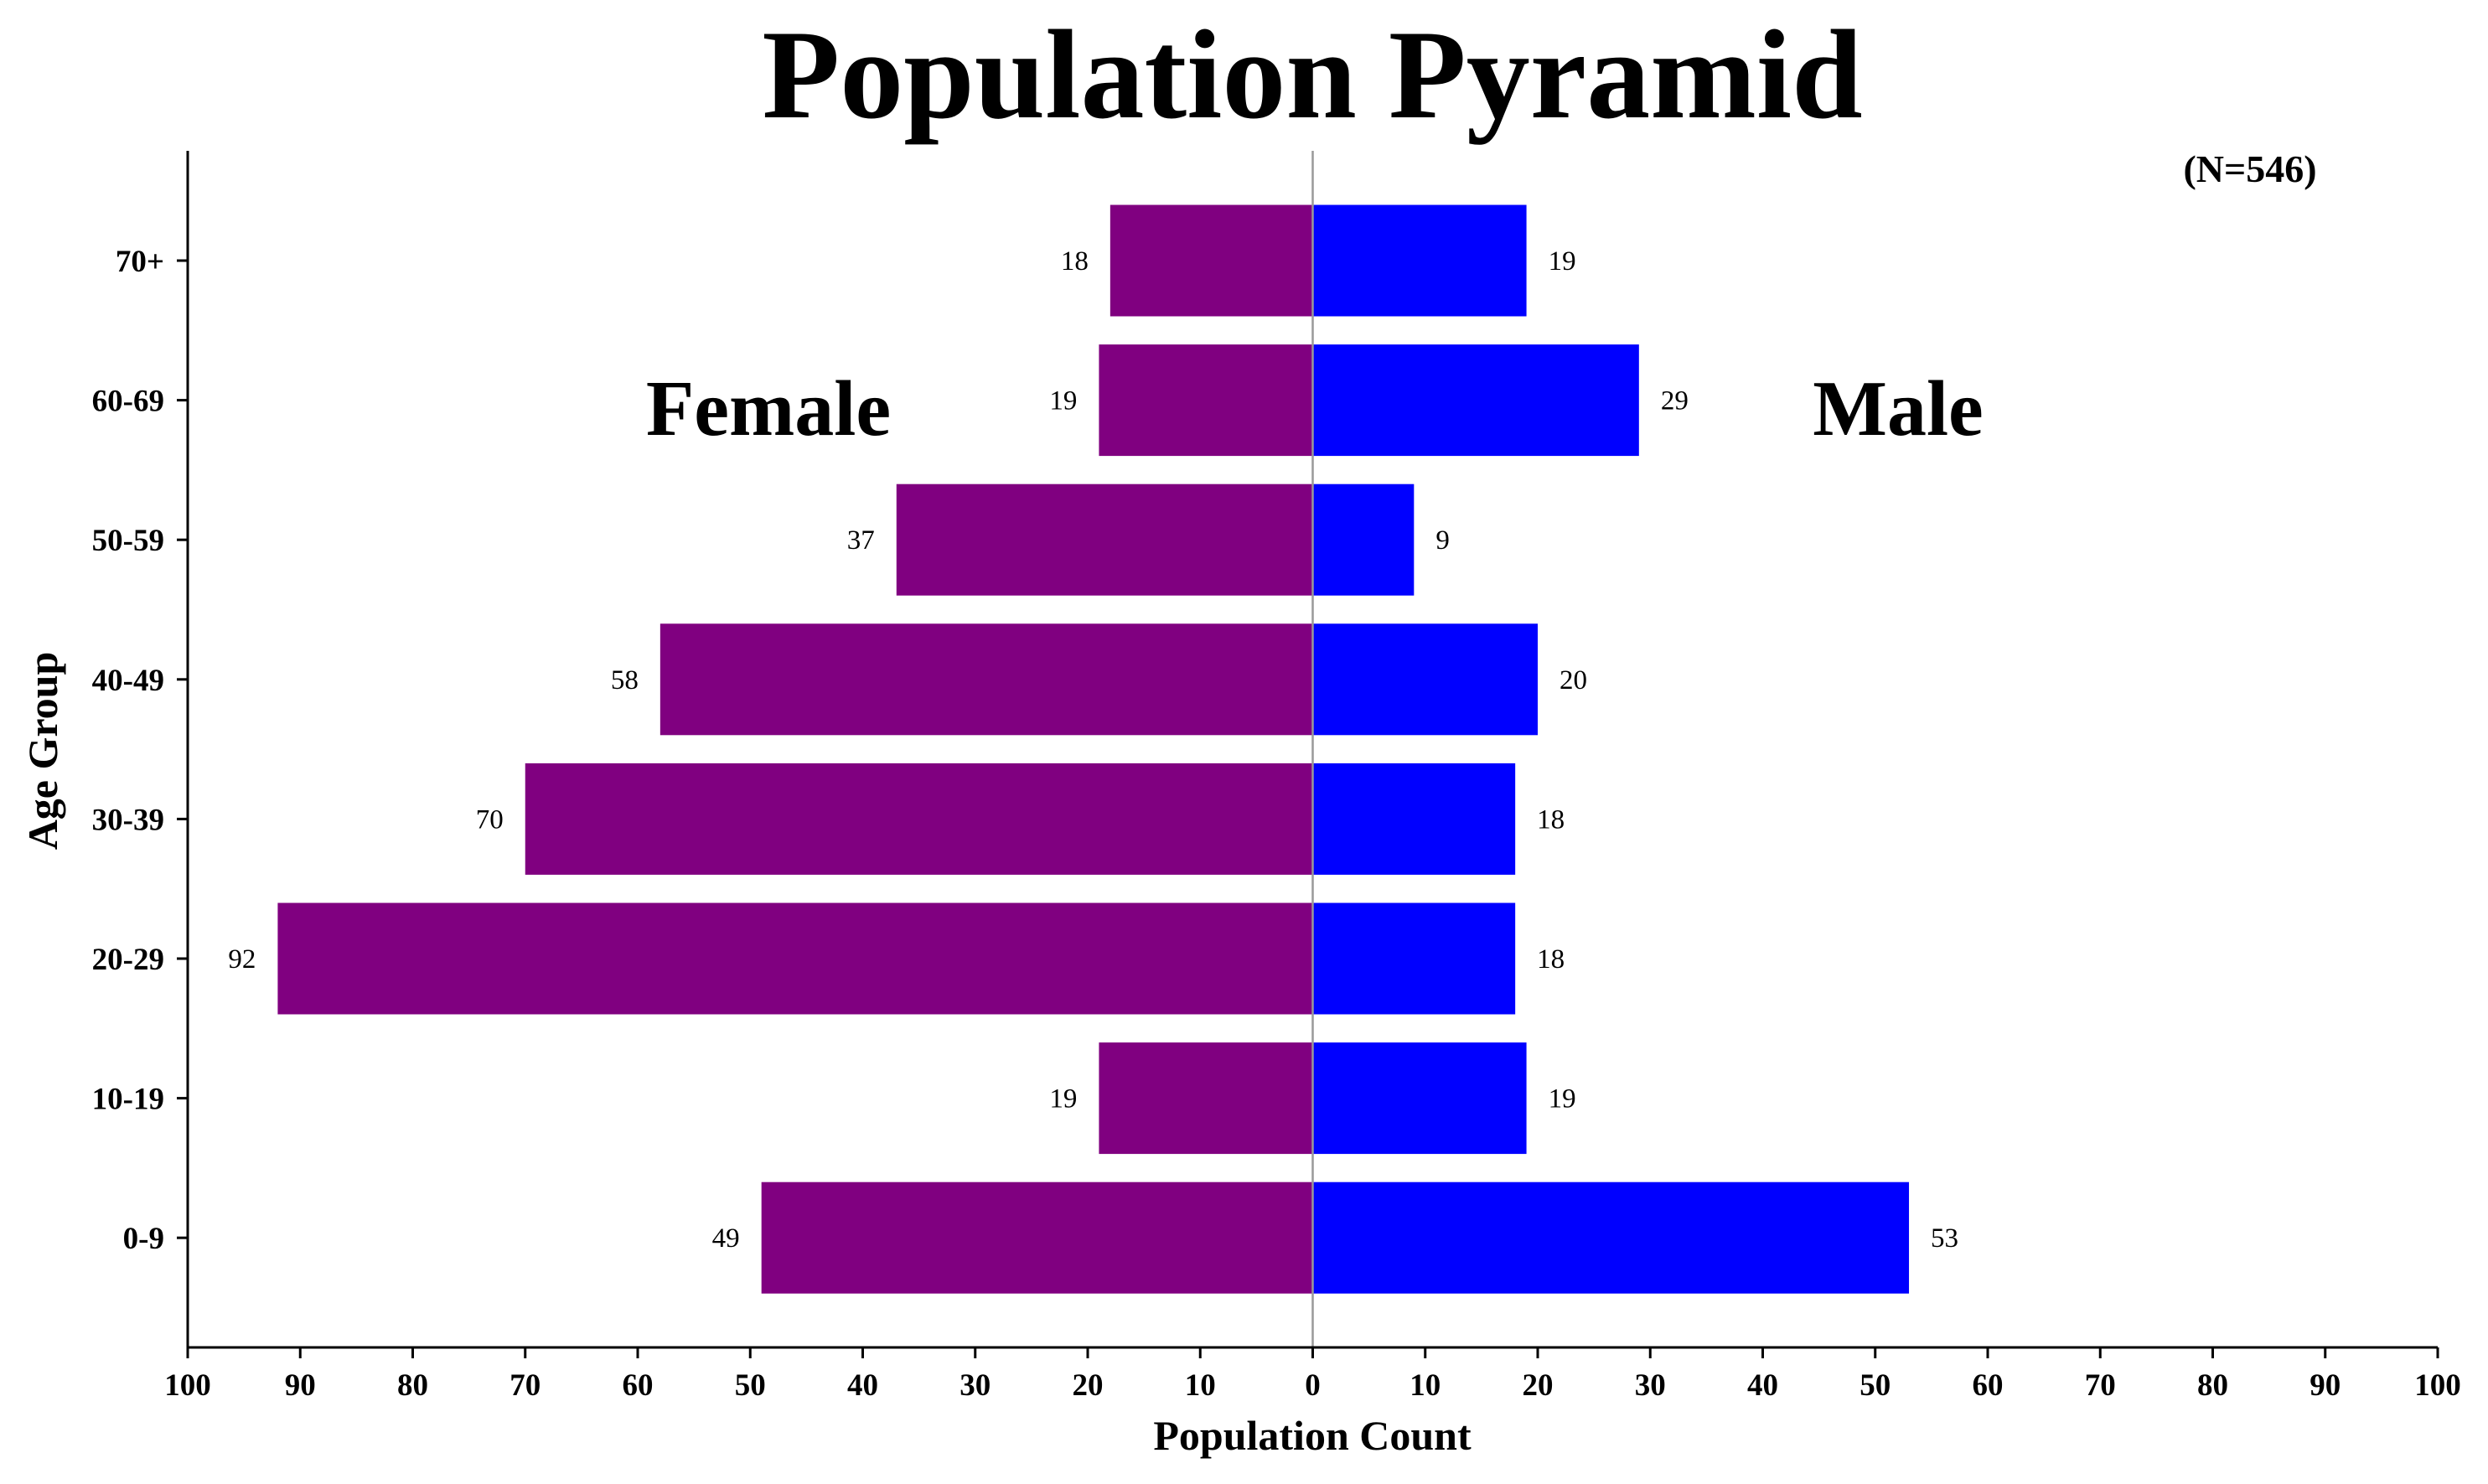  Describe the element at coordinates (1313, 1385) in the screenshot. I see `x-tick-label: 0` at that location.